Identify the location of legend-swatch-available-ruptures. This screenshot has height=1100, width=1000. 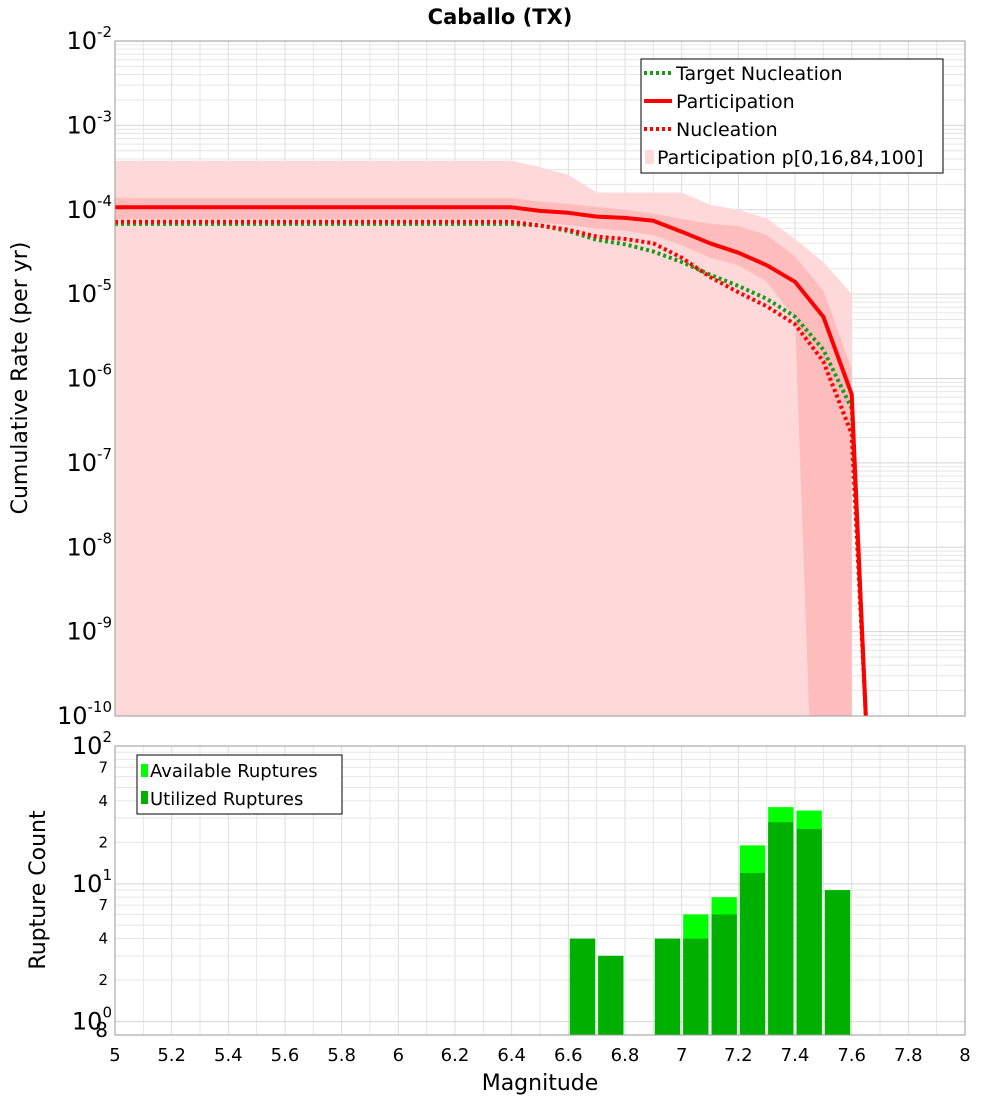
(144, 770).